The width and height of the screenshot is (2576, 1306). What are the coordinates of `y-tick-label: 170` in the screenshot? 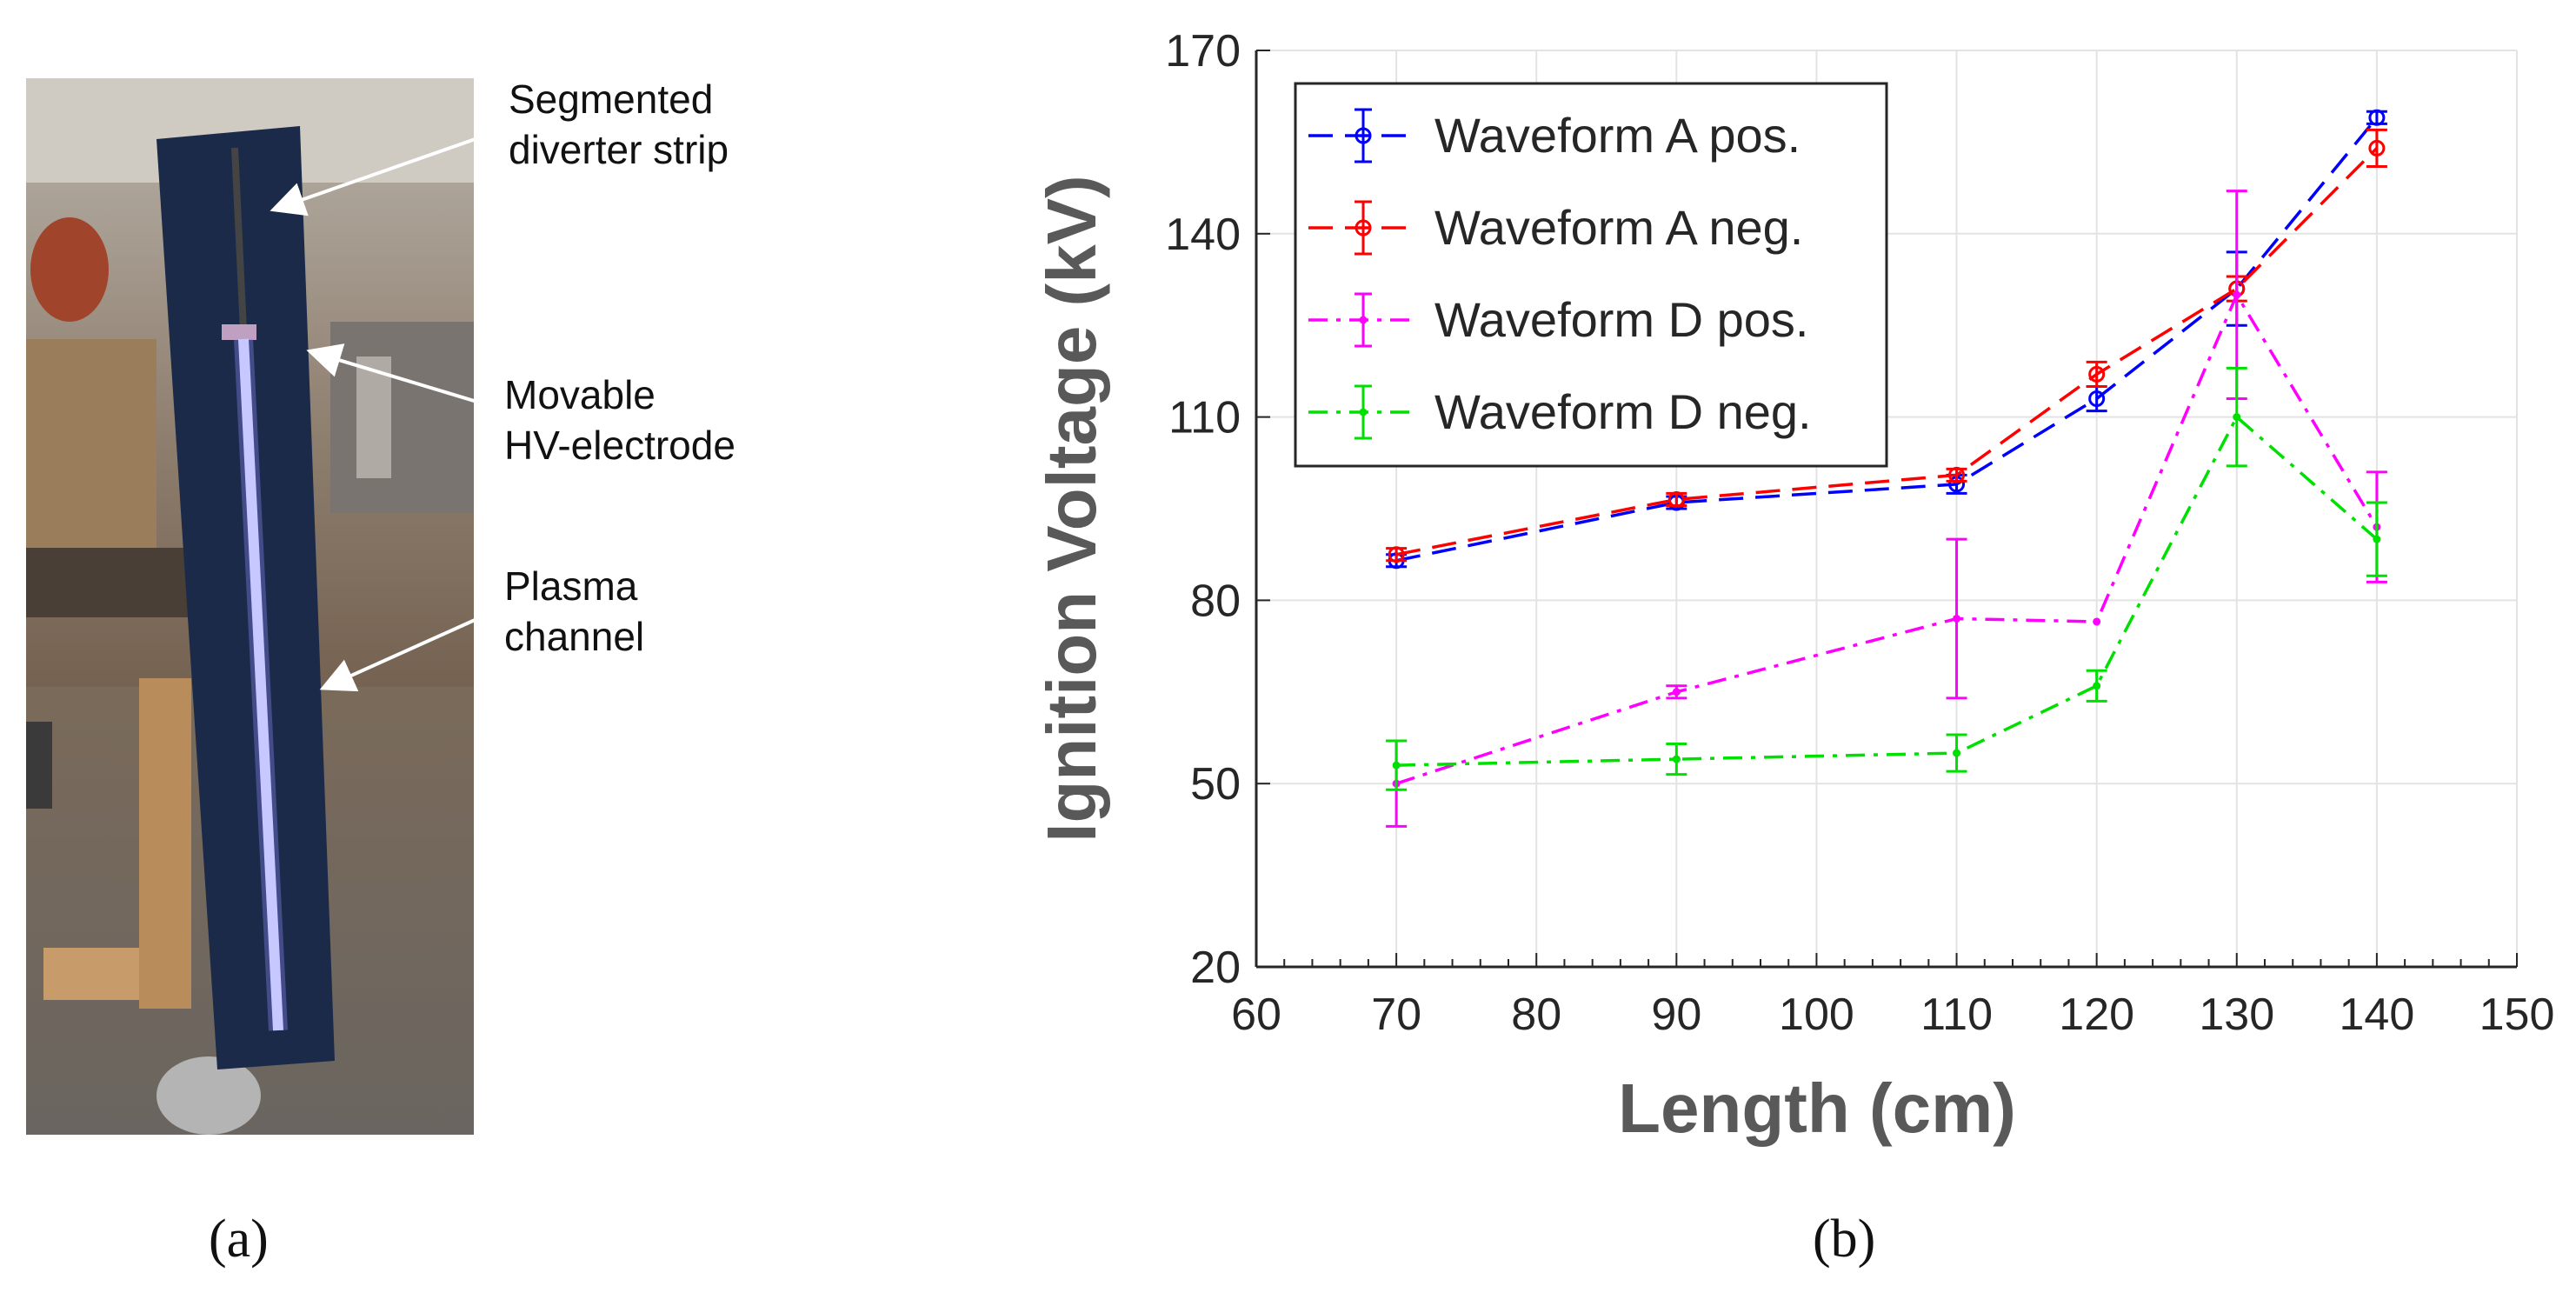 It's located at (1203, 52).